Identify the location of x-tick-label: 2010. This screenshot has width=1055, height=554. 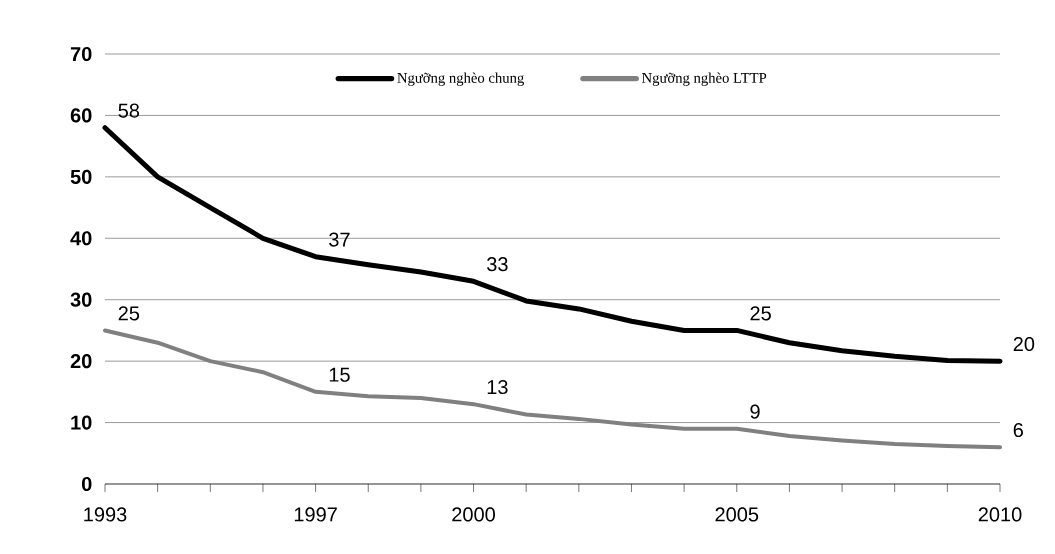
(1000, 514).